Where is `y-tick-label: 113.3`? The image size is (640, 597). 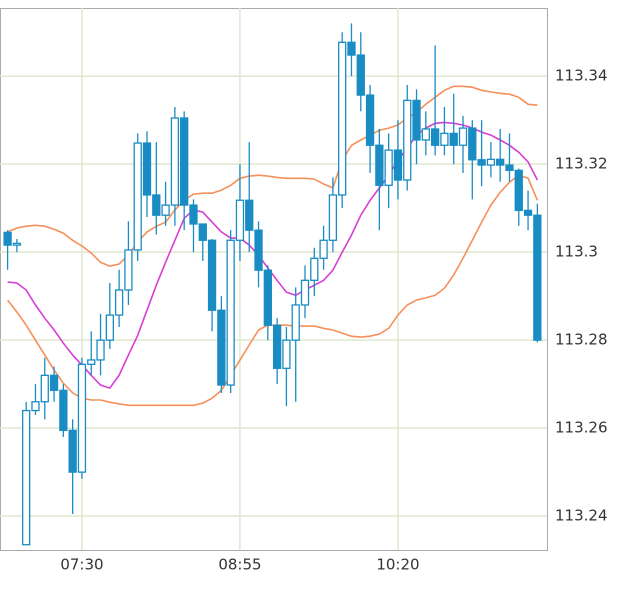 y-tick-label: 113.3 is located at coordinates (576, 252).